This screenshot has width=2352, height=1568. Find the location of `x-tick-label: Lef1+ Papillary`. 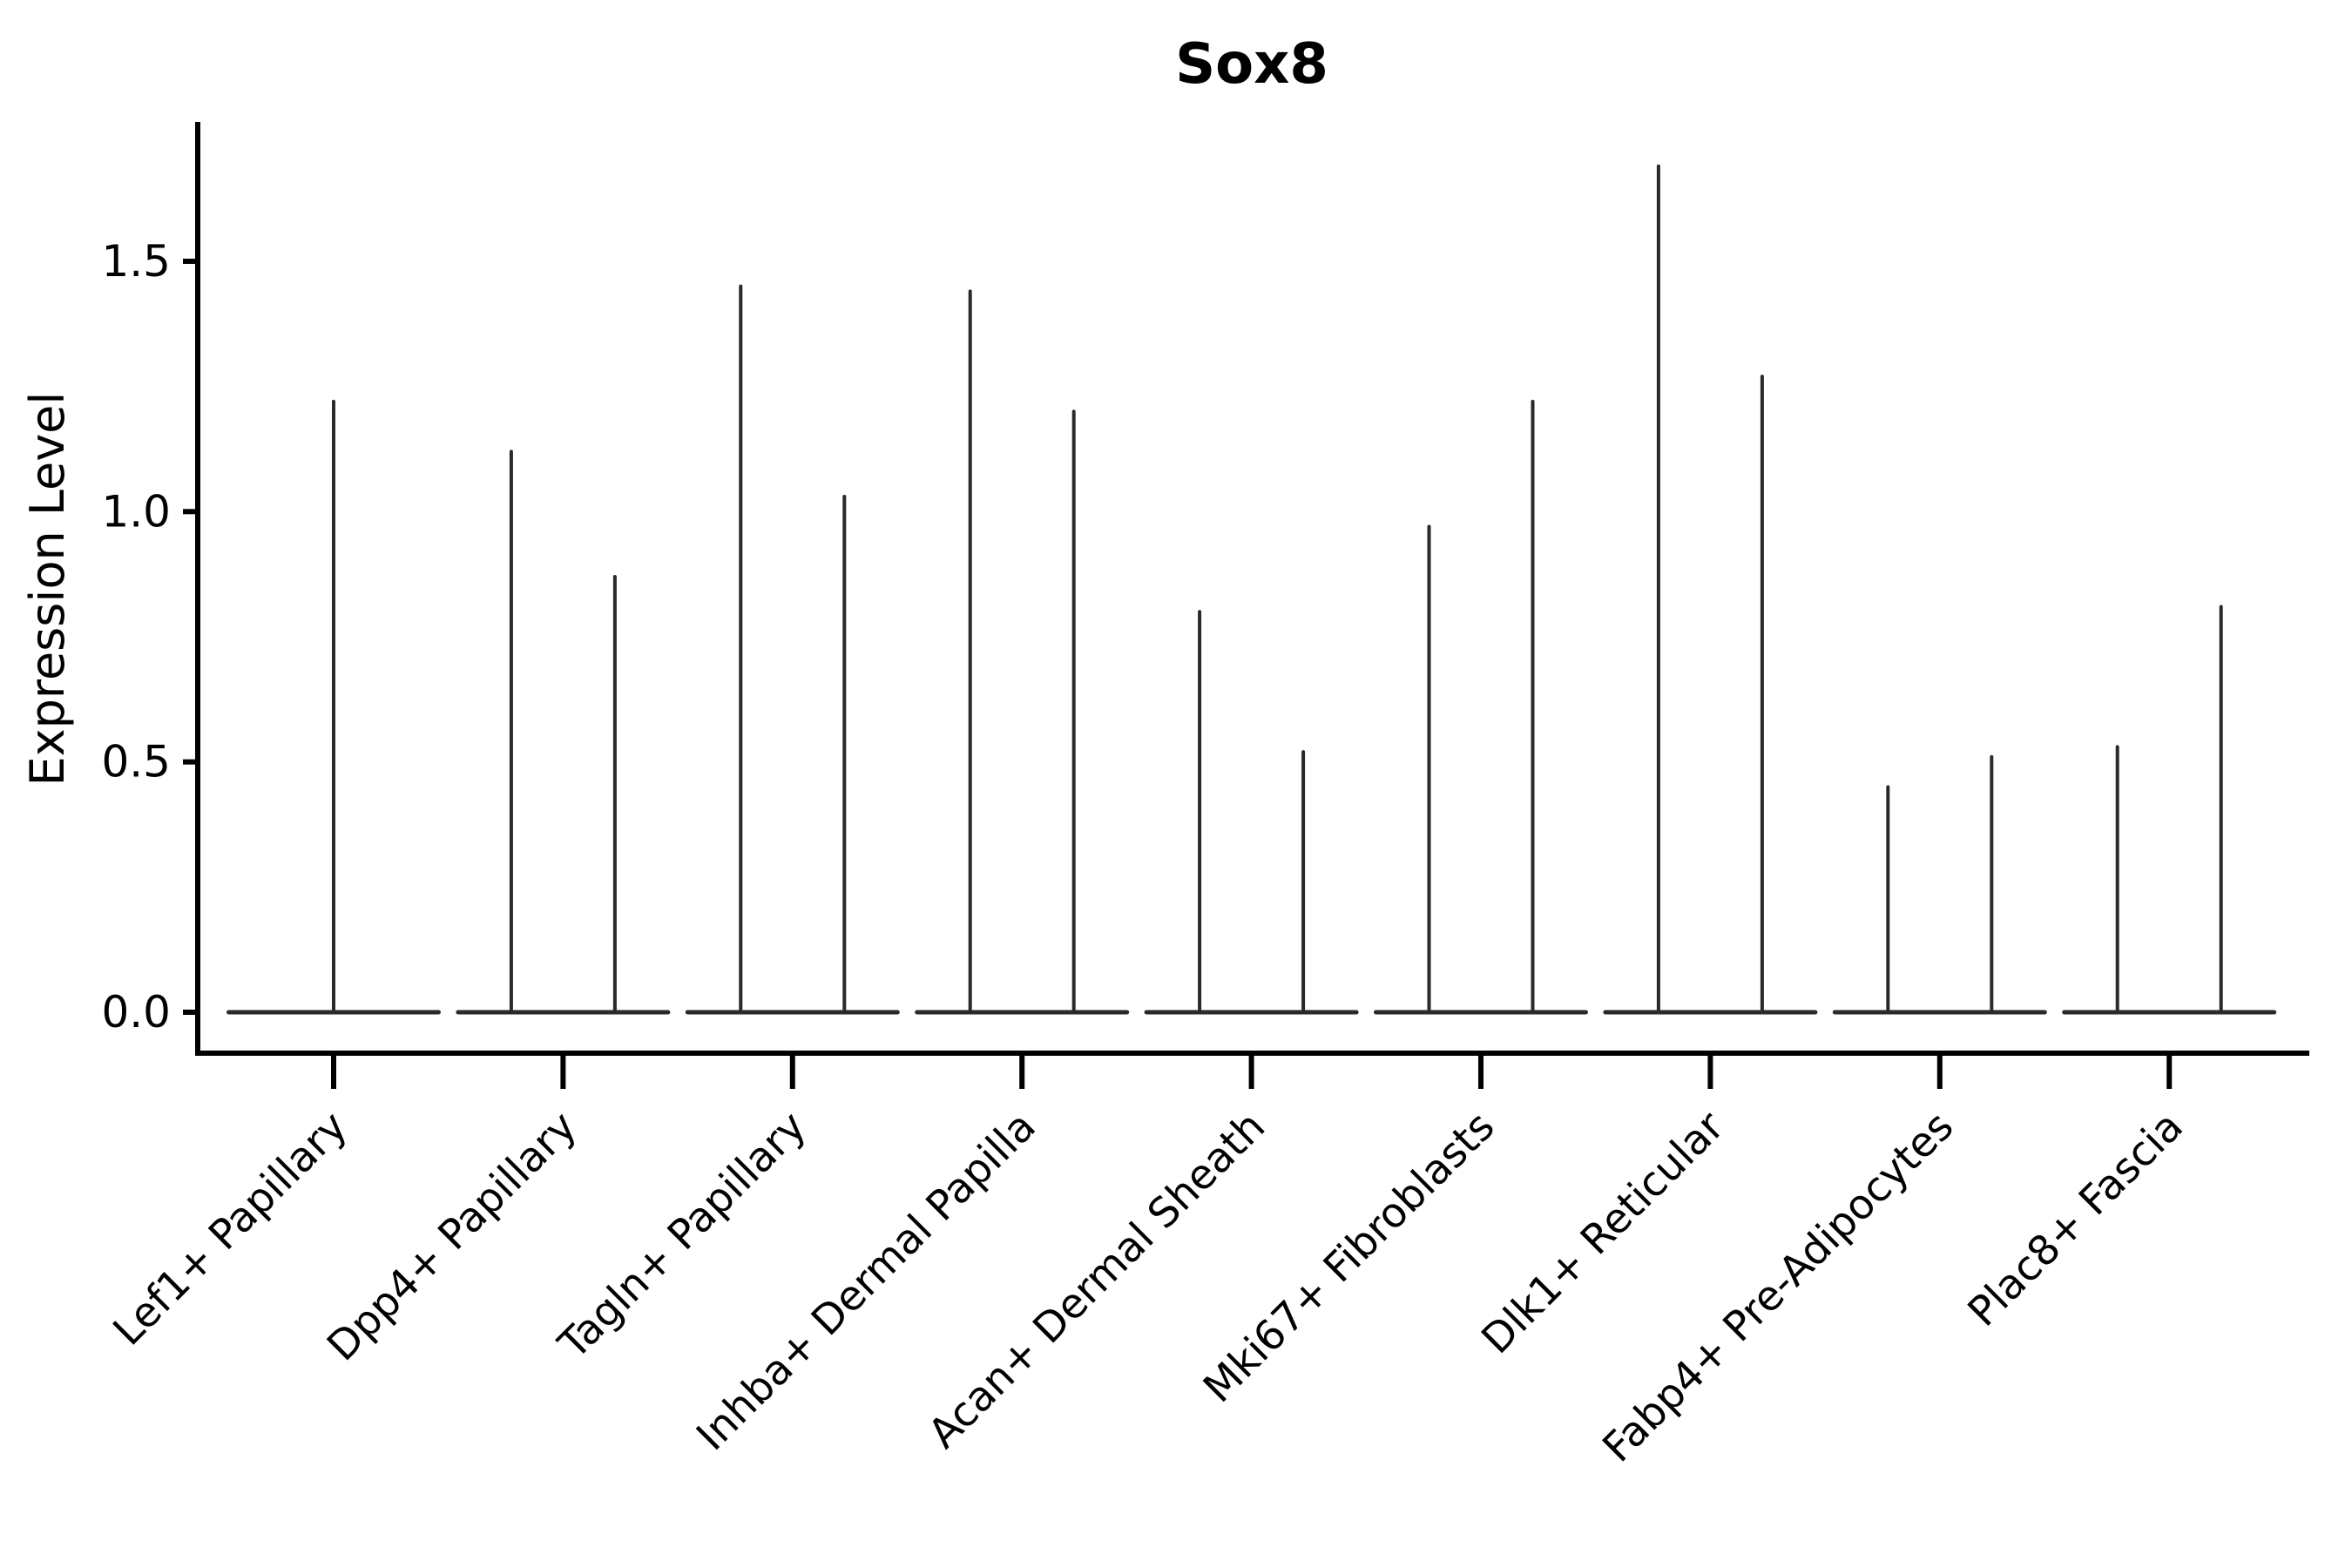

x-tick-label: Lef1+ Papillary is located at coordinates (231, 1229).